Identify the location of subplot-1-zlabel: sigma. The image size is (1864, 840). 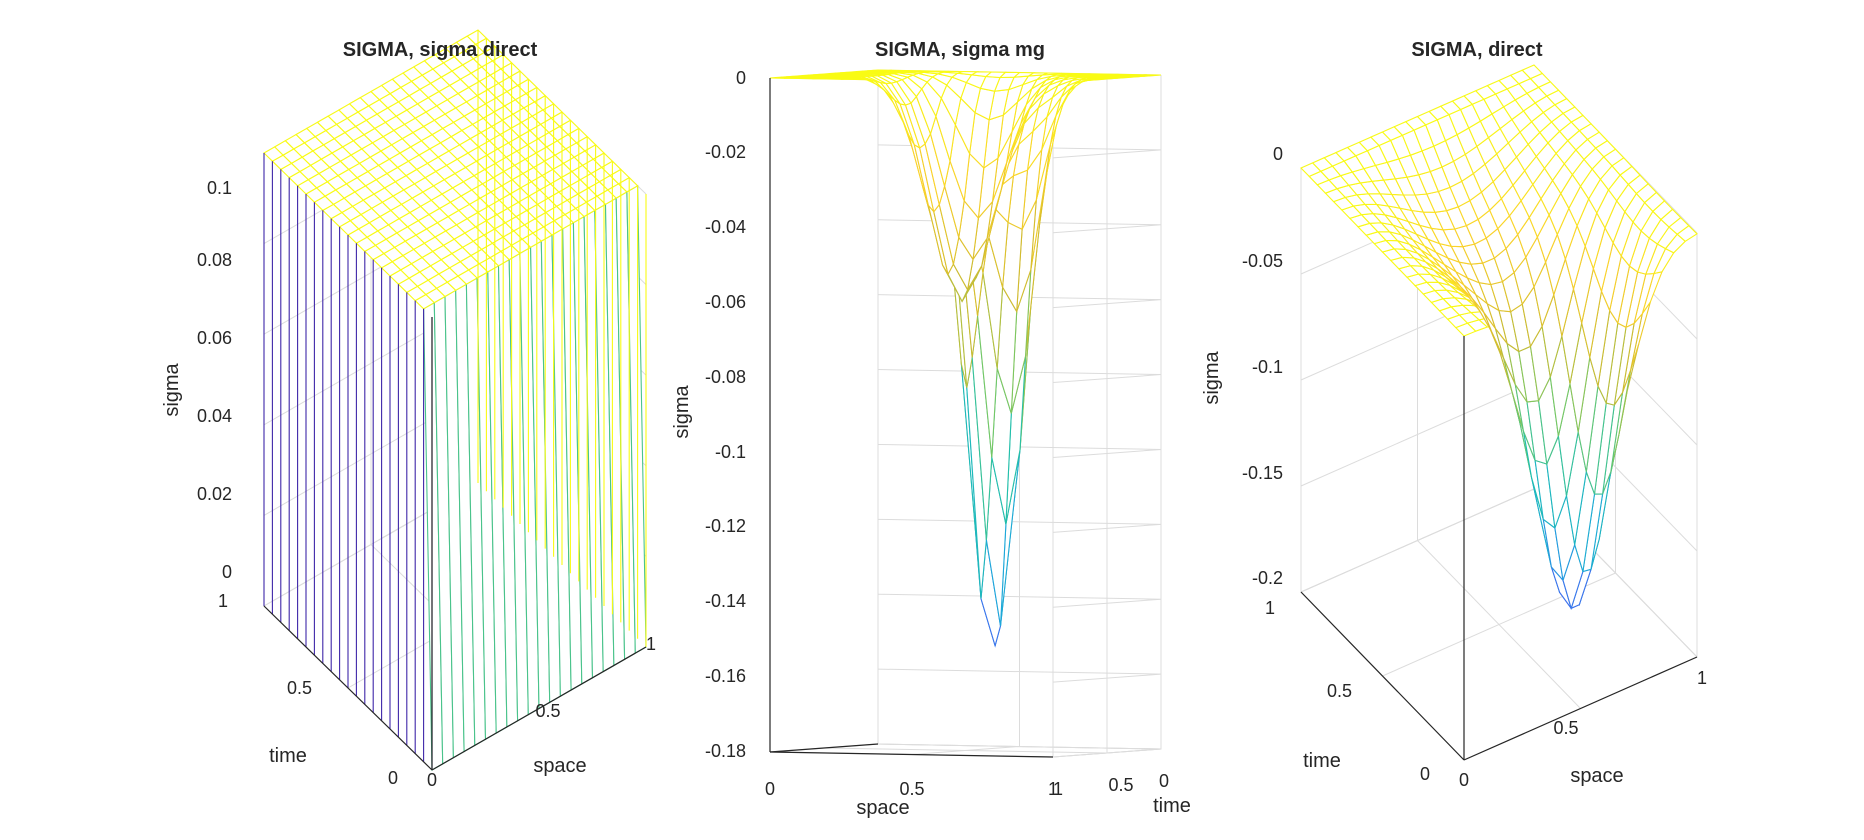
(172, 389).